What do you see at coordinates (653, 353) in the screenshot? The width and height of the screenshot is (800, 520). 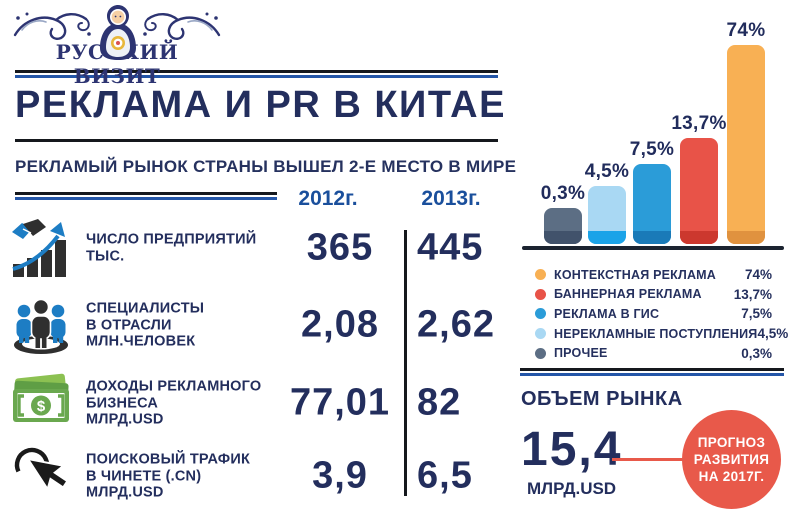 I see `legend-item: ПРОЧЕЕ 0,3%` at bounding box center [653, 353].